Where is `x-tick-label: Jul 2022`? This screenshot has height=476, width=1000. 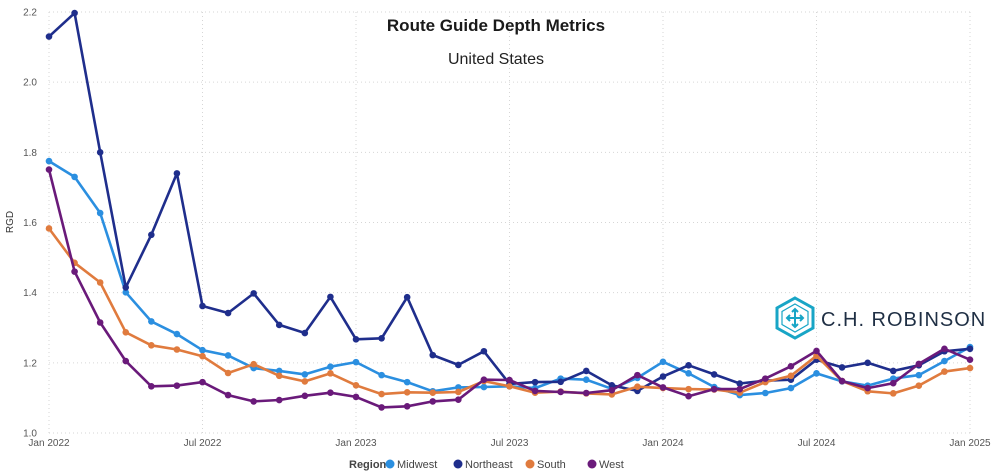 x-tick-label: Jul 2022 is located at coordinates (203, 443).